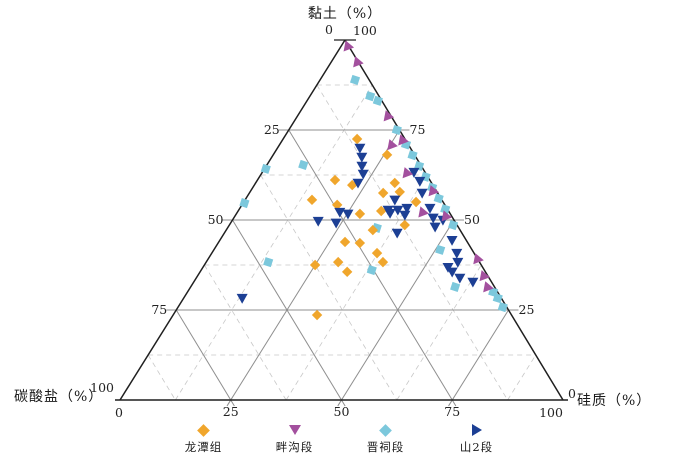 The width and height of the screenshot is (690, 461). What do you see at coordinates (203, 439) in the screenshot?
I see `legend-item-longtan: 龙潭组` at bounding box center [203, 439].